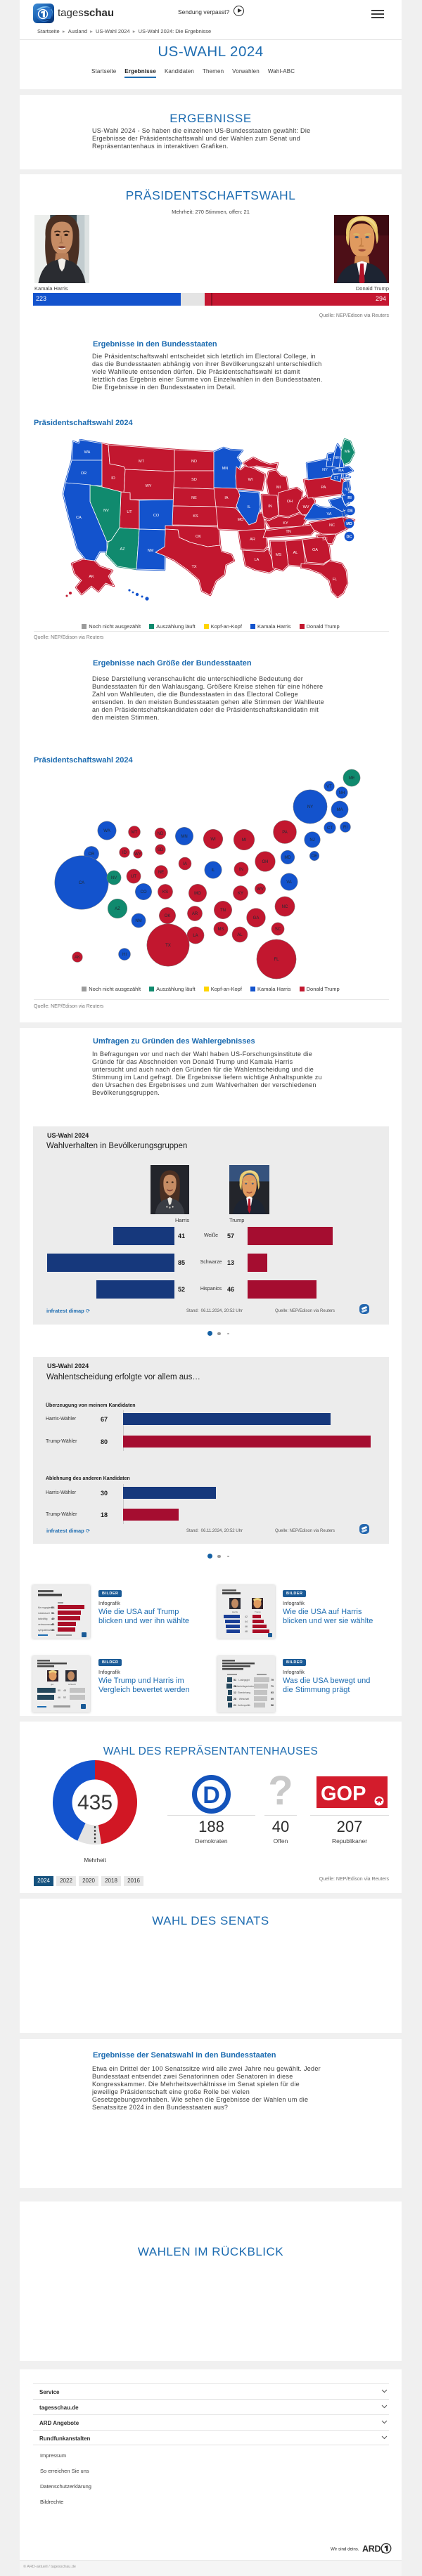 Image resolution: width=422 pixels, height=2576 pixels. What do you see at coordinates (272, 1680) in the screenshot?
I see `svg-text: 79` at bounding box center [272, 1680].